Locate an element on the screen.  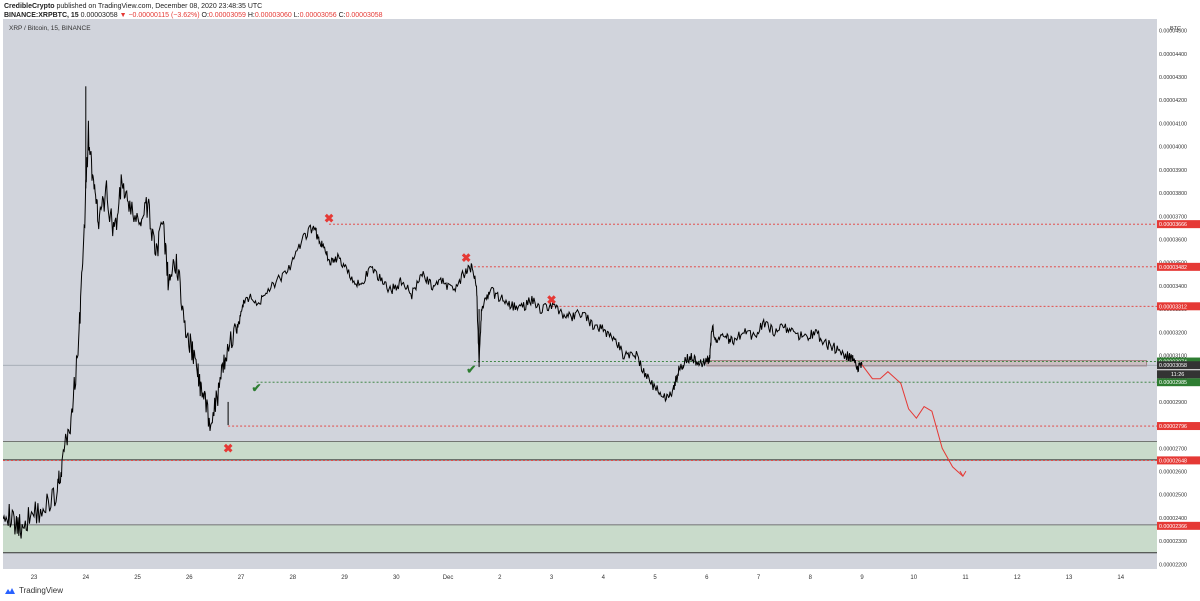
x-tick-label: 5 is located at coordinates (655, 578).